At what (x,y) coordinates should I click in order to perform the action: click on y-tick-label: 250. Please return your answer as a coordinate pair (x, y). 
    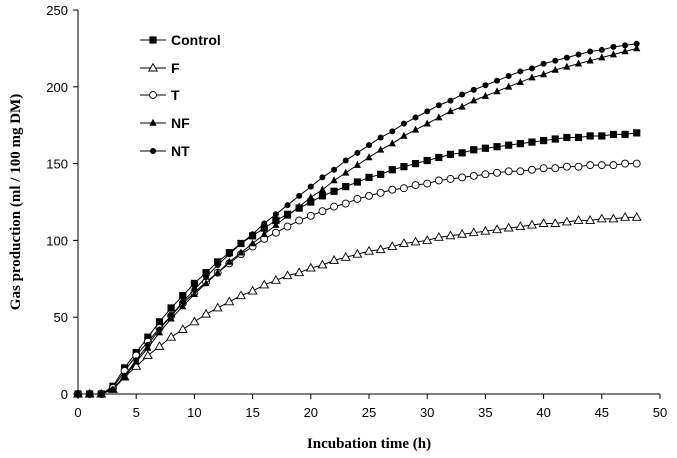
    Looking at the image, I should click on (57, 10).